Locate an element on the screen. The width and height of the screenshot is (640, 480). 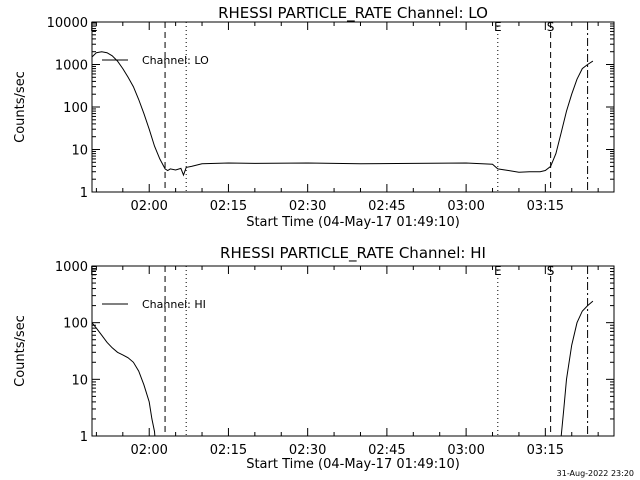
legend-label: Channel: LO is located at coordinates (175, 60).